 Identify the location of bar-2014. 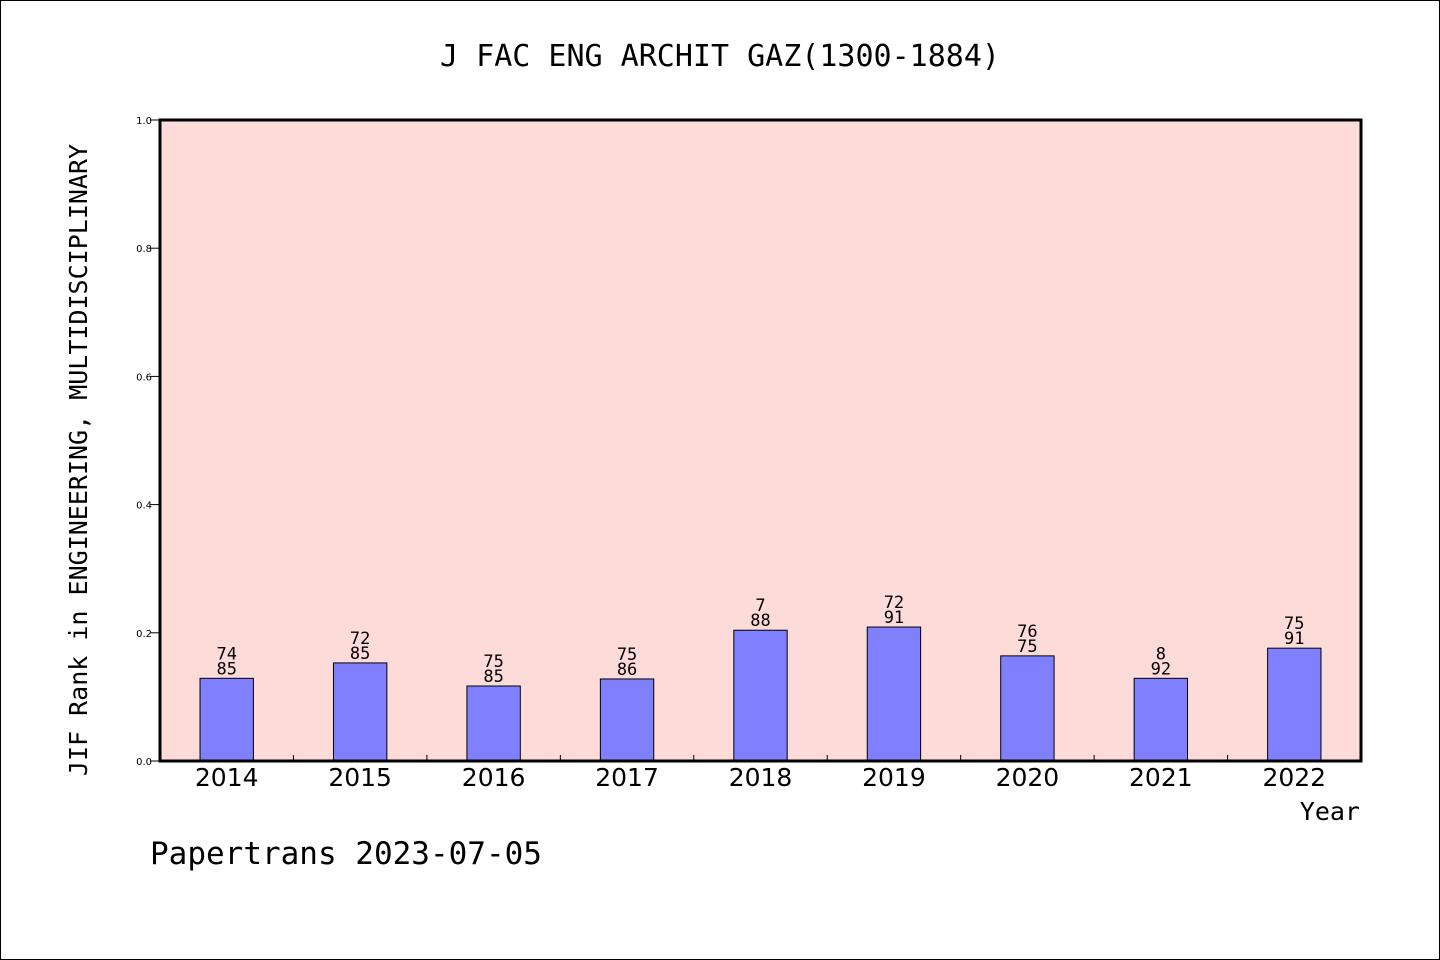
(226, 719).